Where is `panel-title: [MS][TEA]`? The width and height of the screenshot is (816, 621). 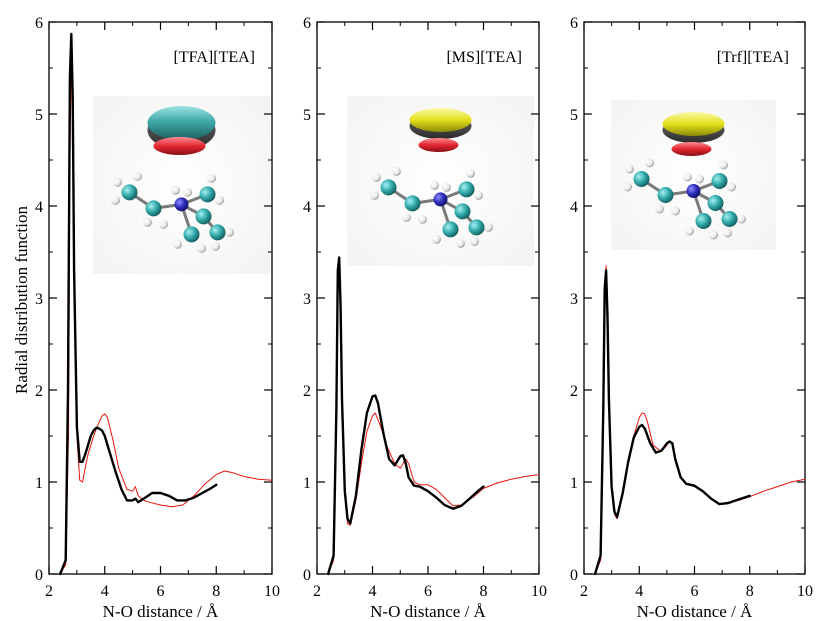
panel-title: [MS][TEA] is located at coordinates (484, 57).